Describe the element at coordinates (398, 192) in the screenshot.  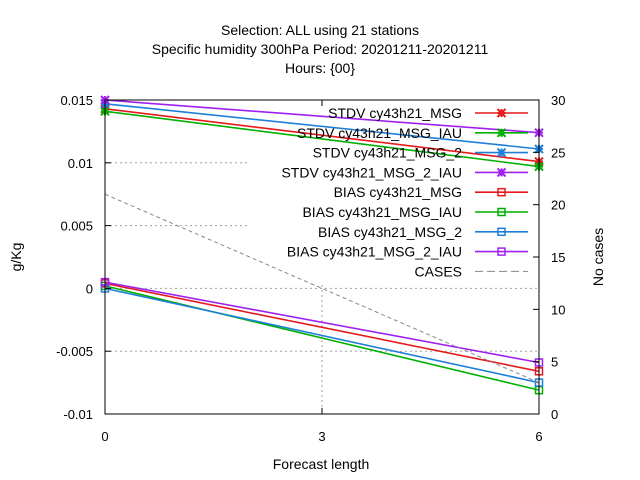
I see `legend-label: BIAS cy43h21_MSG` at that location.